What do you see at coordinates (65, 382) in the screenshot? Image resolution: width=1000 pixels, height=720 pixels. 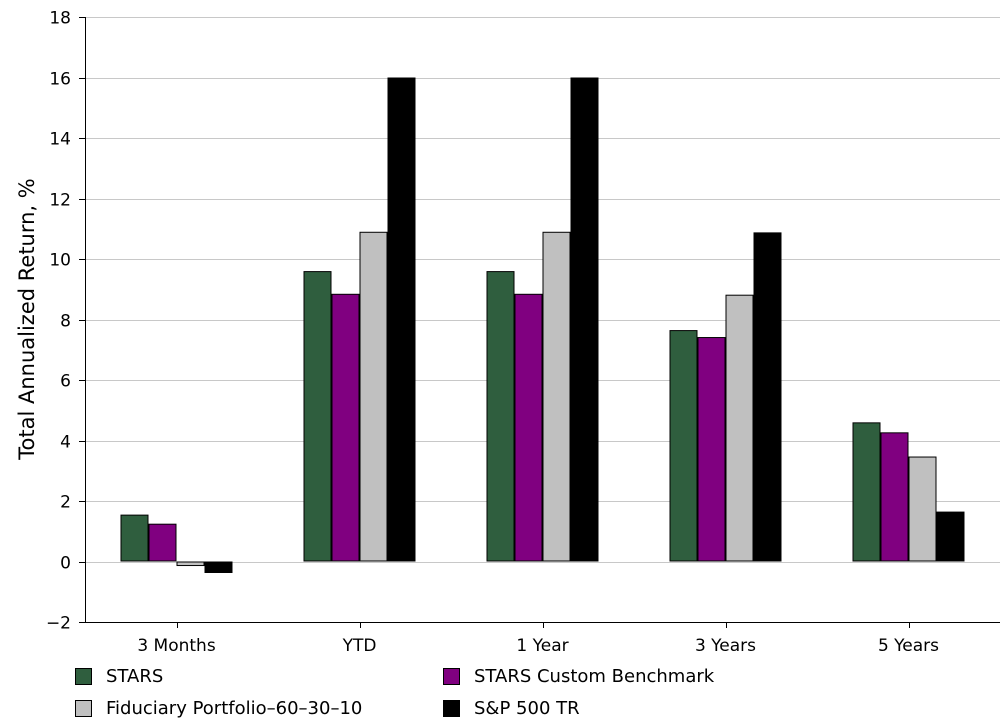 I see `y-tick-label: 6` at bounding box center [65, 382].